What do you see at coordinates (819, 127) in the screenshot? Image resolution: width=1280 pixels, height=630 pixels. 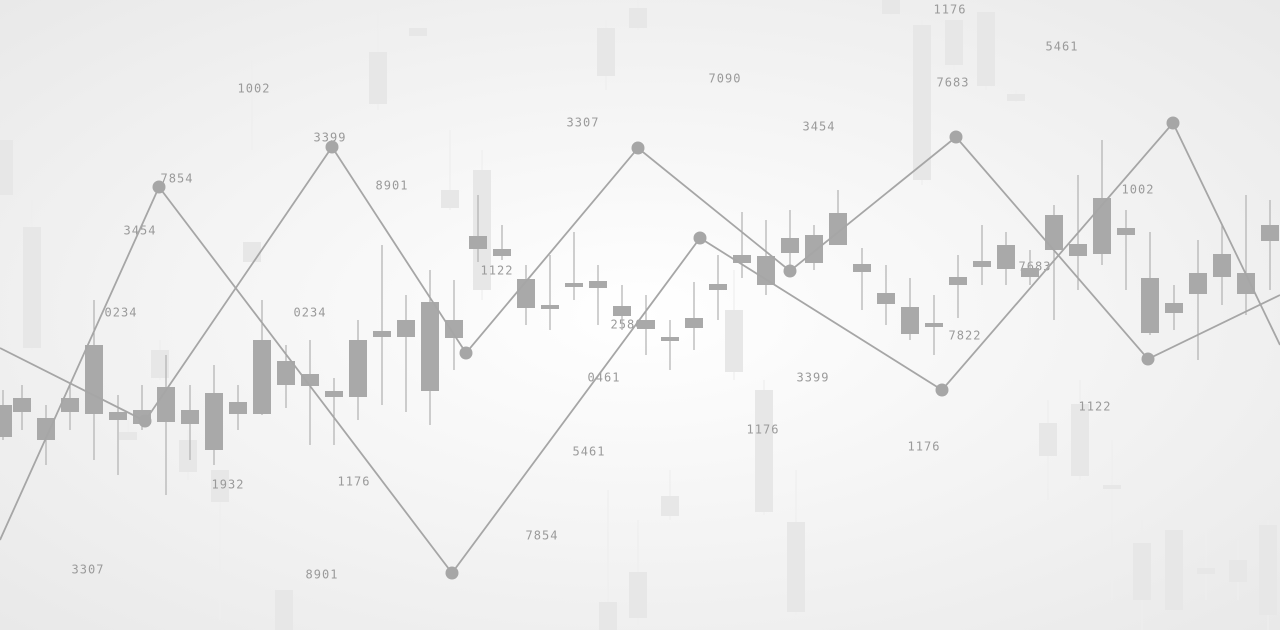 I see `number-label: 3454` at bounding box center [819, 127].